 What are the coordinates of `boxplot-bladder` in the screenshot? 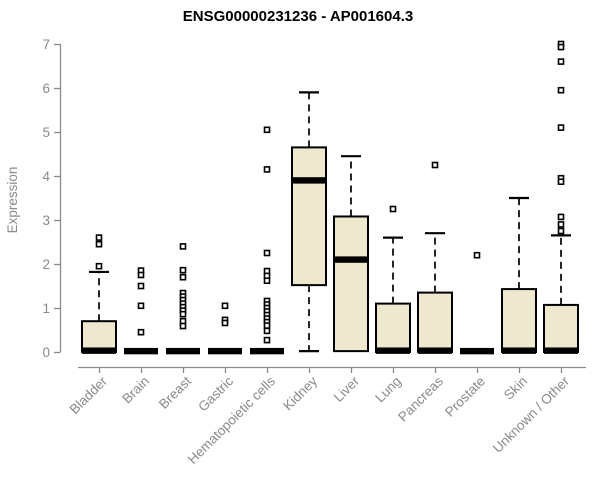 It's located at (99, 294).